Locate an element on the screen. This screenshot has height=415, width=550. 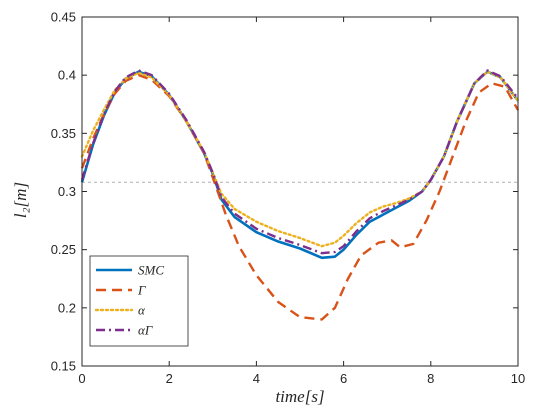
x-axis-label: time[s] is located at coordinates (299, 396).